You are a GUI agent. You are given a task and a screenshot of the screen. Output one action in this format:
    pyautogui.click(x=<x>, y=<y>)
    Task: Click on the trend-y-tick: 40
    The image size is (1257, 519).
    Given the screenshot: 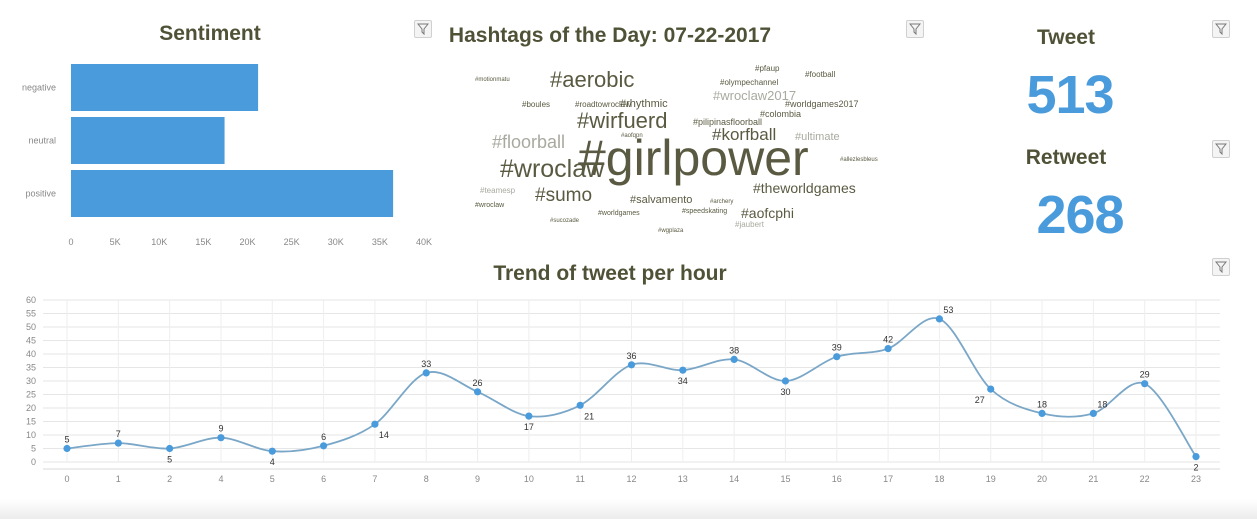 What is the action you would take?
    pyautogui.click(x=31, y=354)
    